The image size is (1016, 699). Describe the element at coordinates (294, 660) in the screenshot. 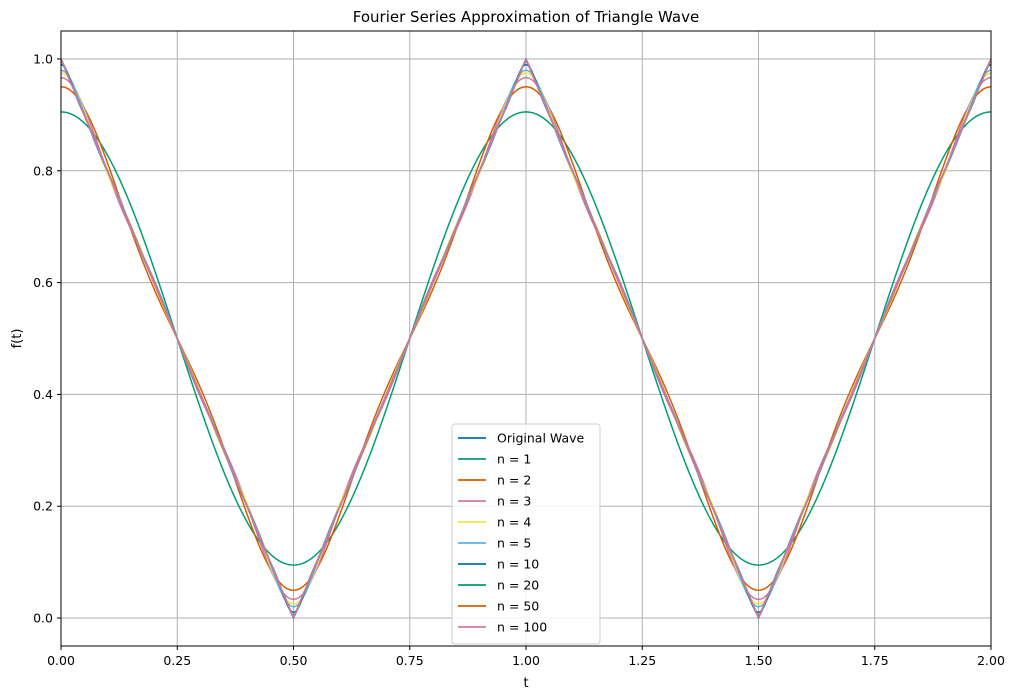

I see `x-tick-label: 0.50` at that location.